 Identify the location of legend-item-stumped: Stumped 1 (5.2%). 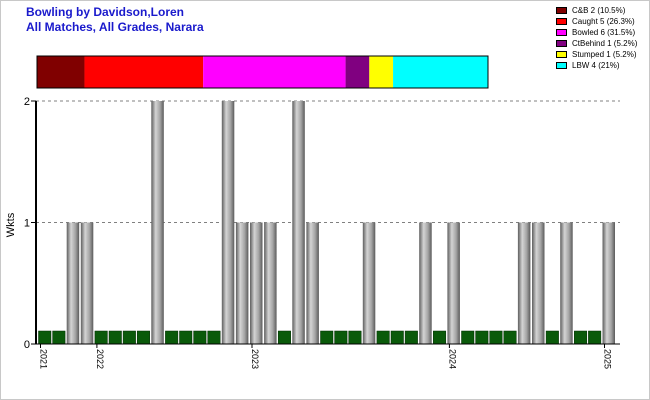
(596, 54).